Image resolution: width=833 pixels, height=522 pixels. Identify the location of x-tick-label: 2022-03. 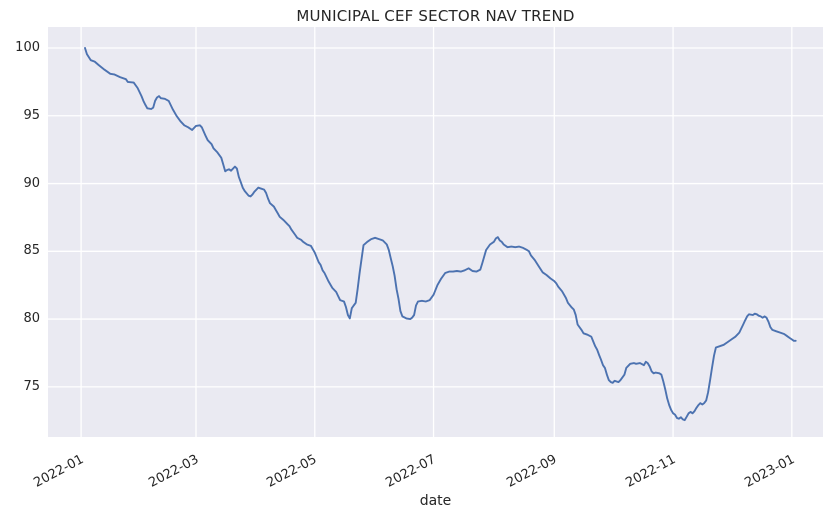
(174, 471).